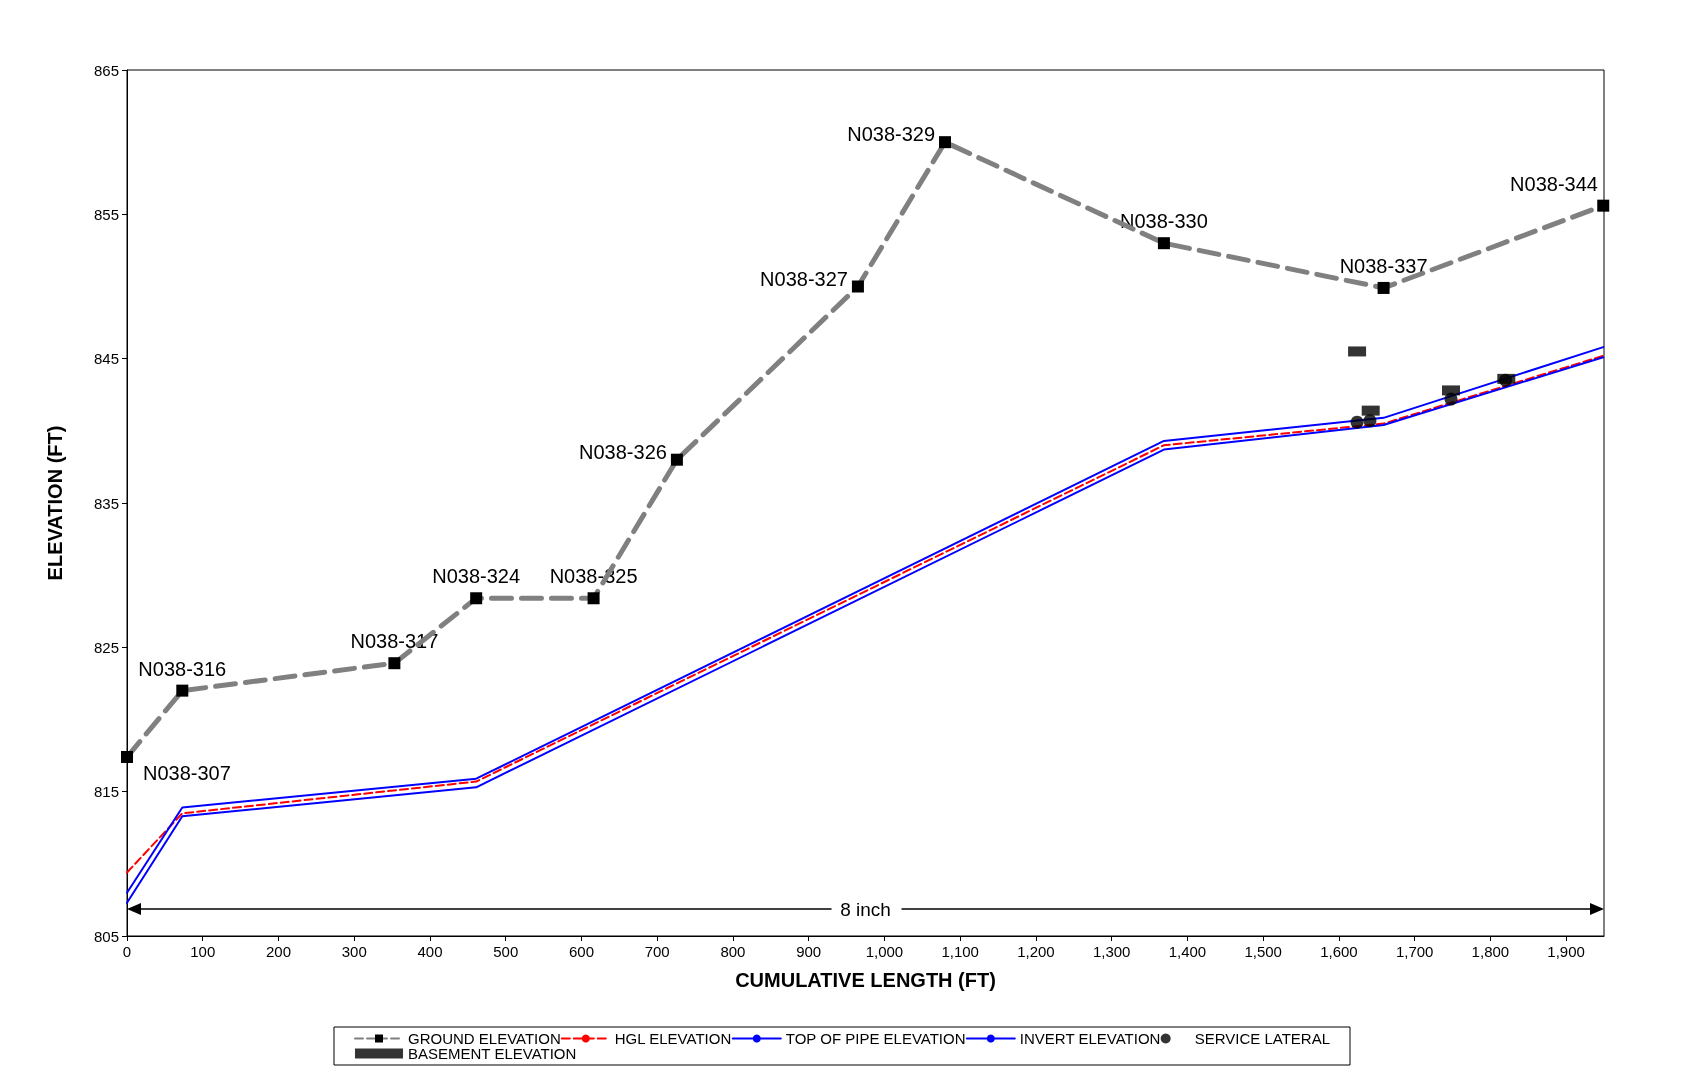 The image size is (1684, 1075). I want to click on x-tick-label: 1,500, so click(1263, 951).